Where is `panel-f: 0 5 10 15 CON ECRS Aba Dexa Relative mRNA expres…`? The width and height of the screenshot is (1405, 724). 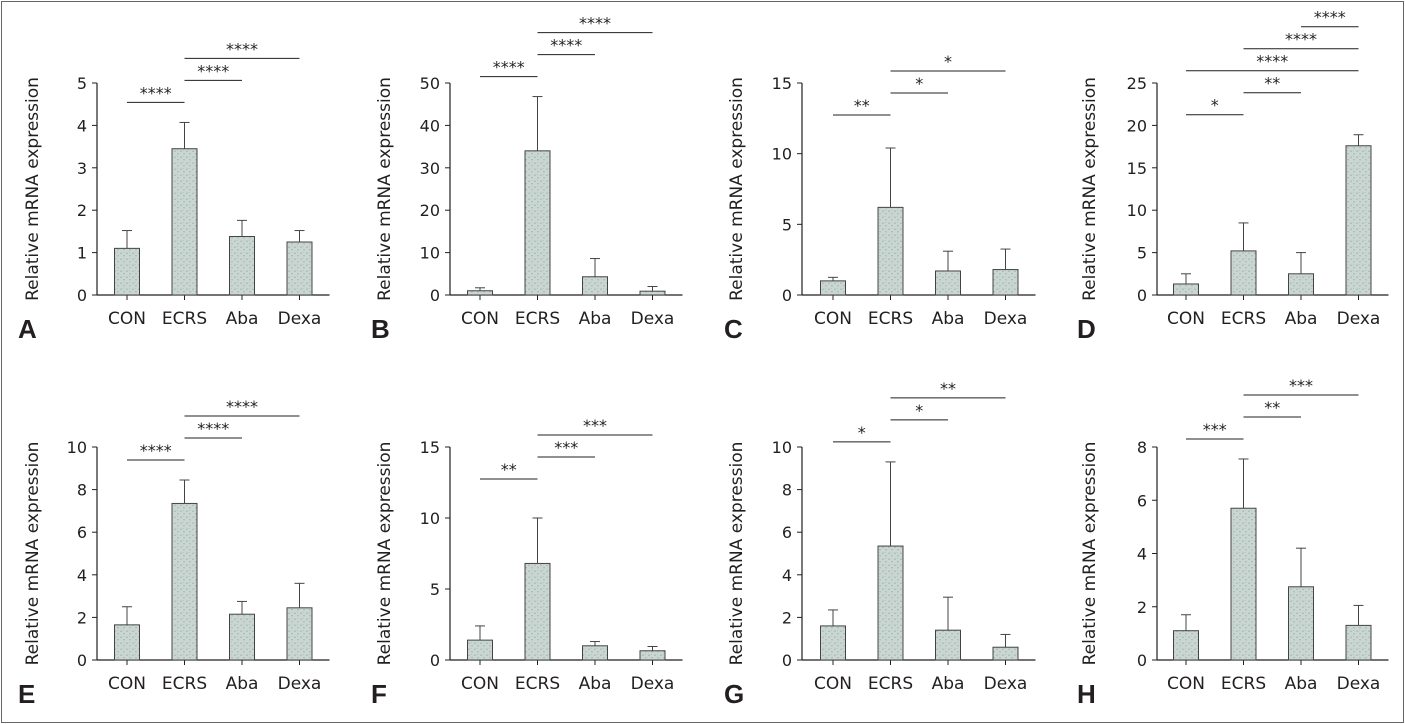 panel-f: 0 5 10 15 CON ECRS Aba Dexa Relative mRNA expres… is located at coordinates (527, 562).